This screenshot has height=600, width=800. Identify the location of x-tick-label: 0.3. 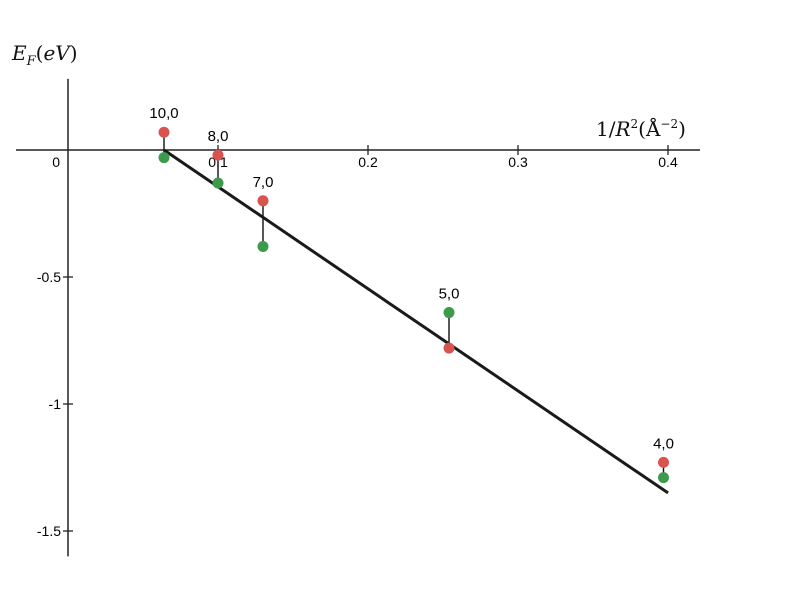
(518, 162).